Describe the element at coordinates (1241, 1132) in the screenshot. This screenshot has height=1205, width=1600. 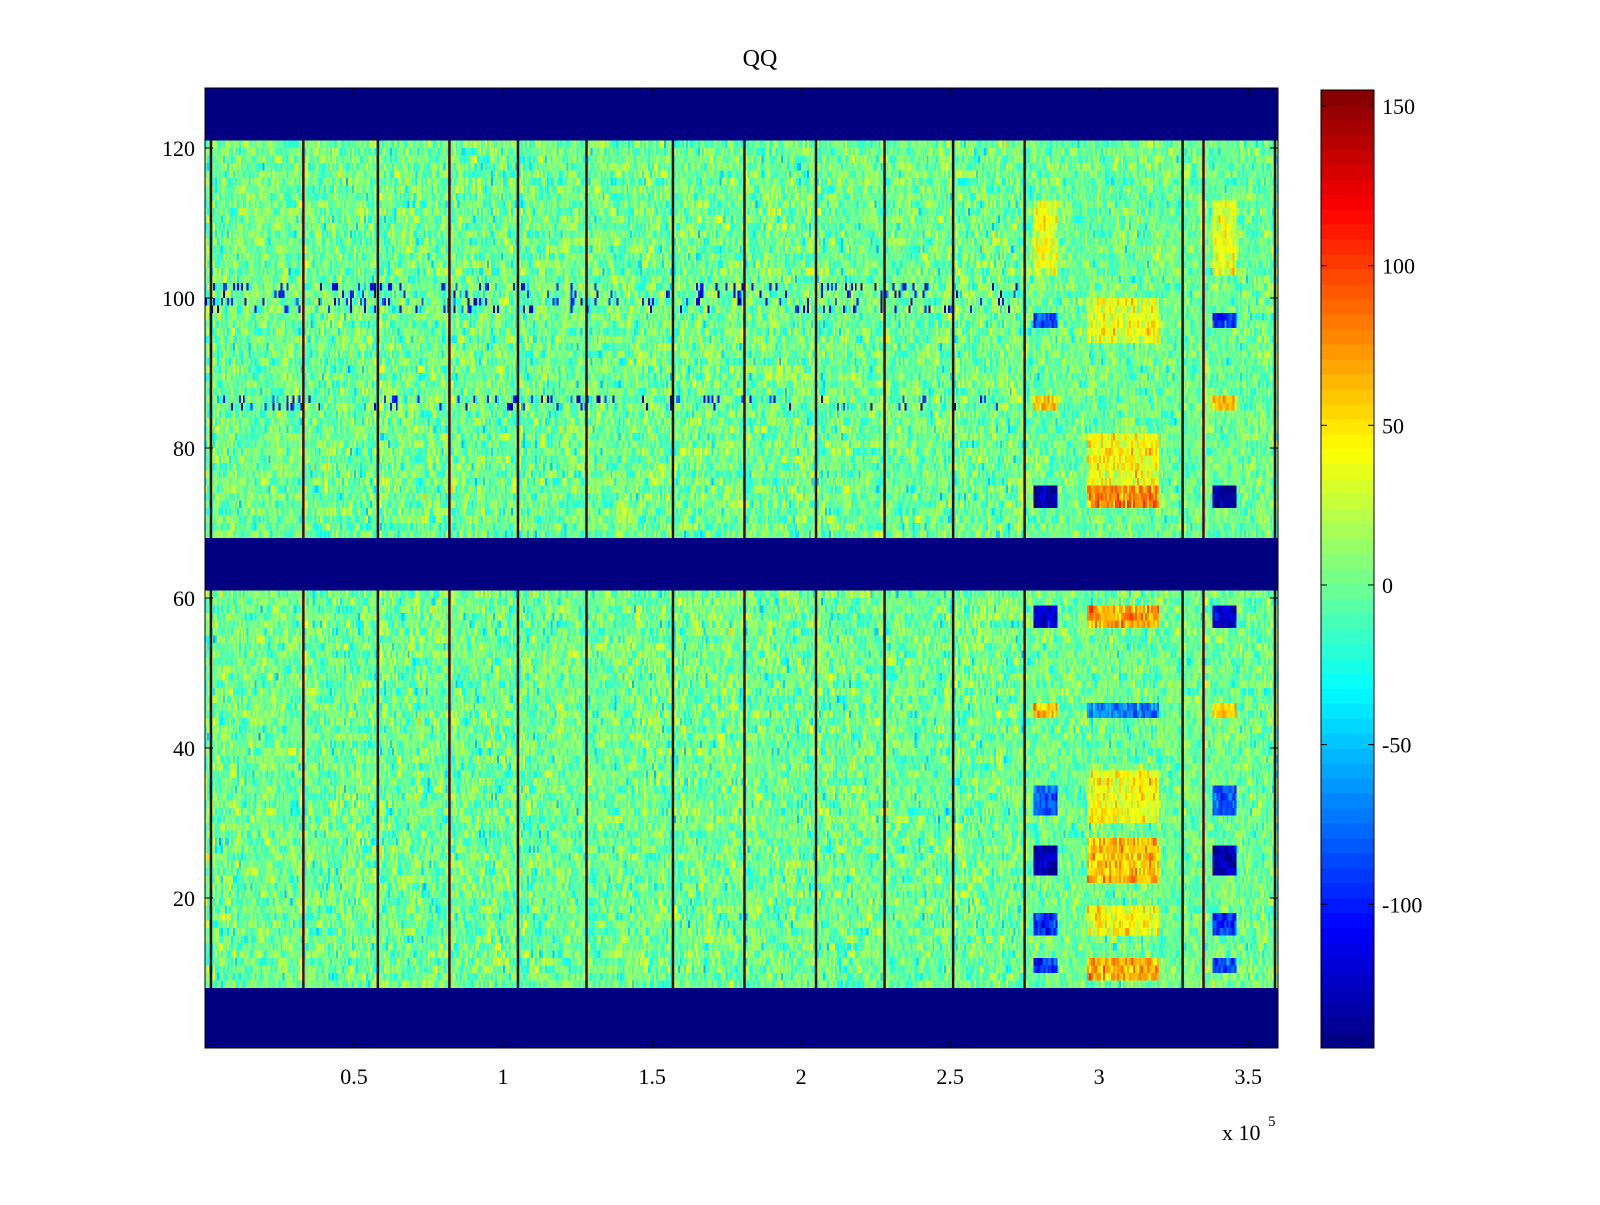
I see `x-exponent-base: x 10` at that location.